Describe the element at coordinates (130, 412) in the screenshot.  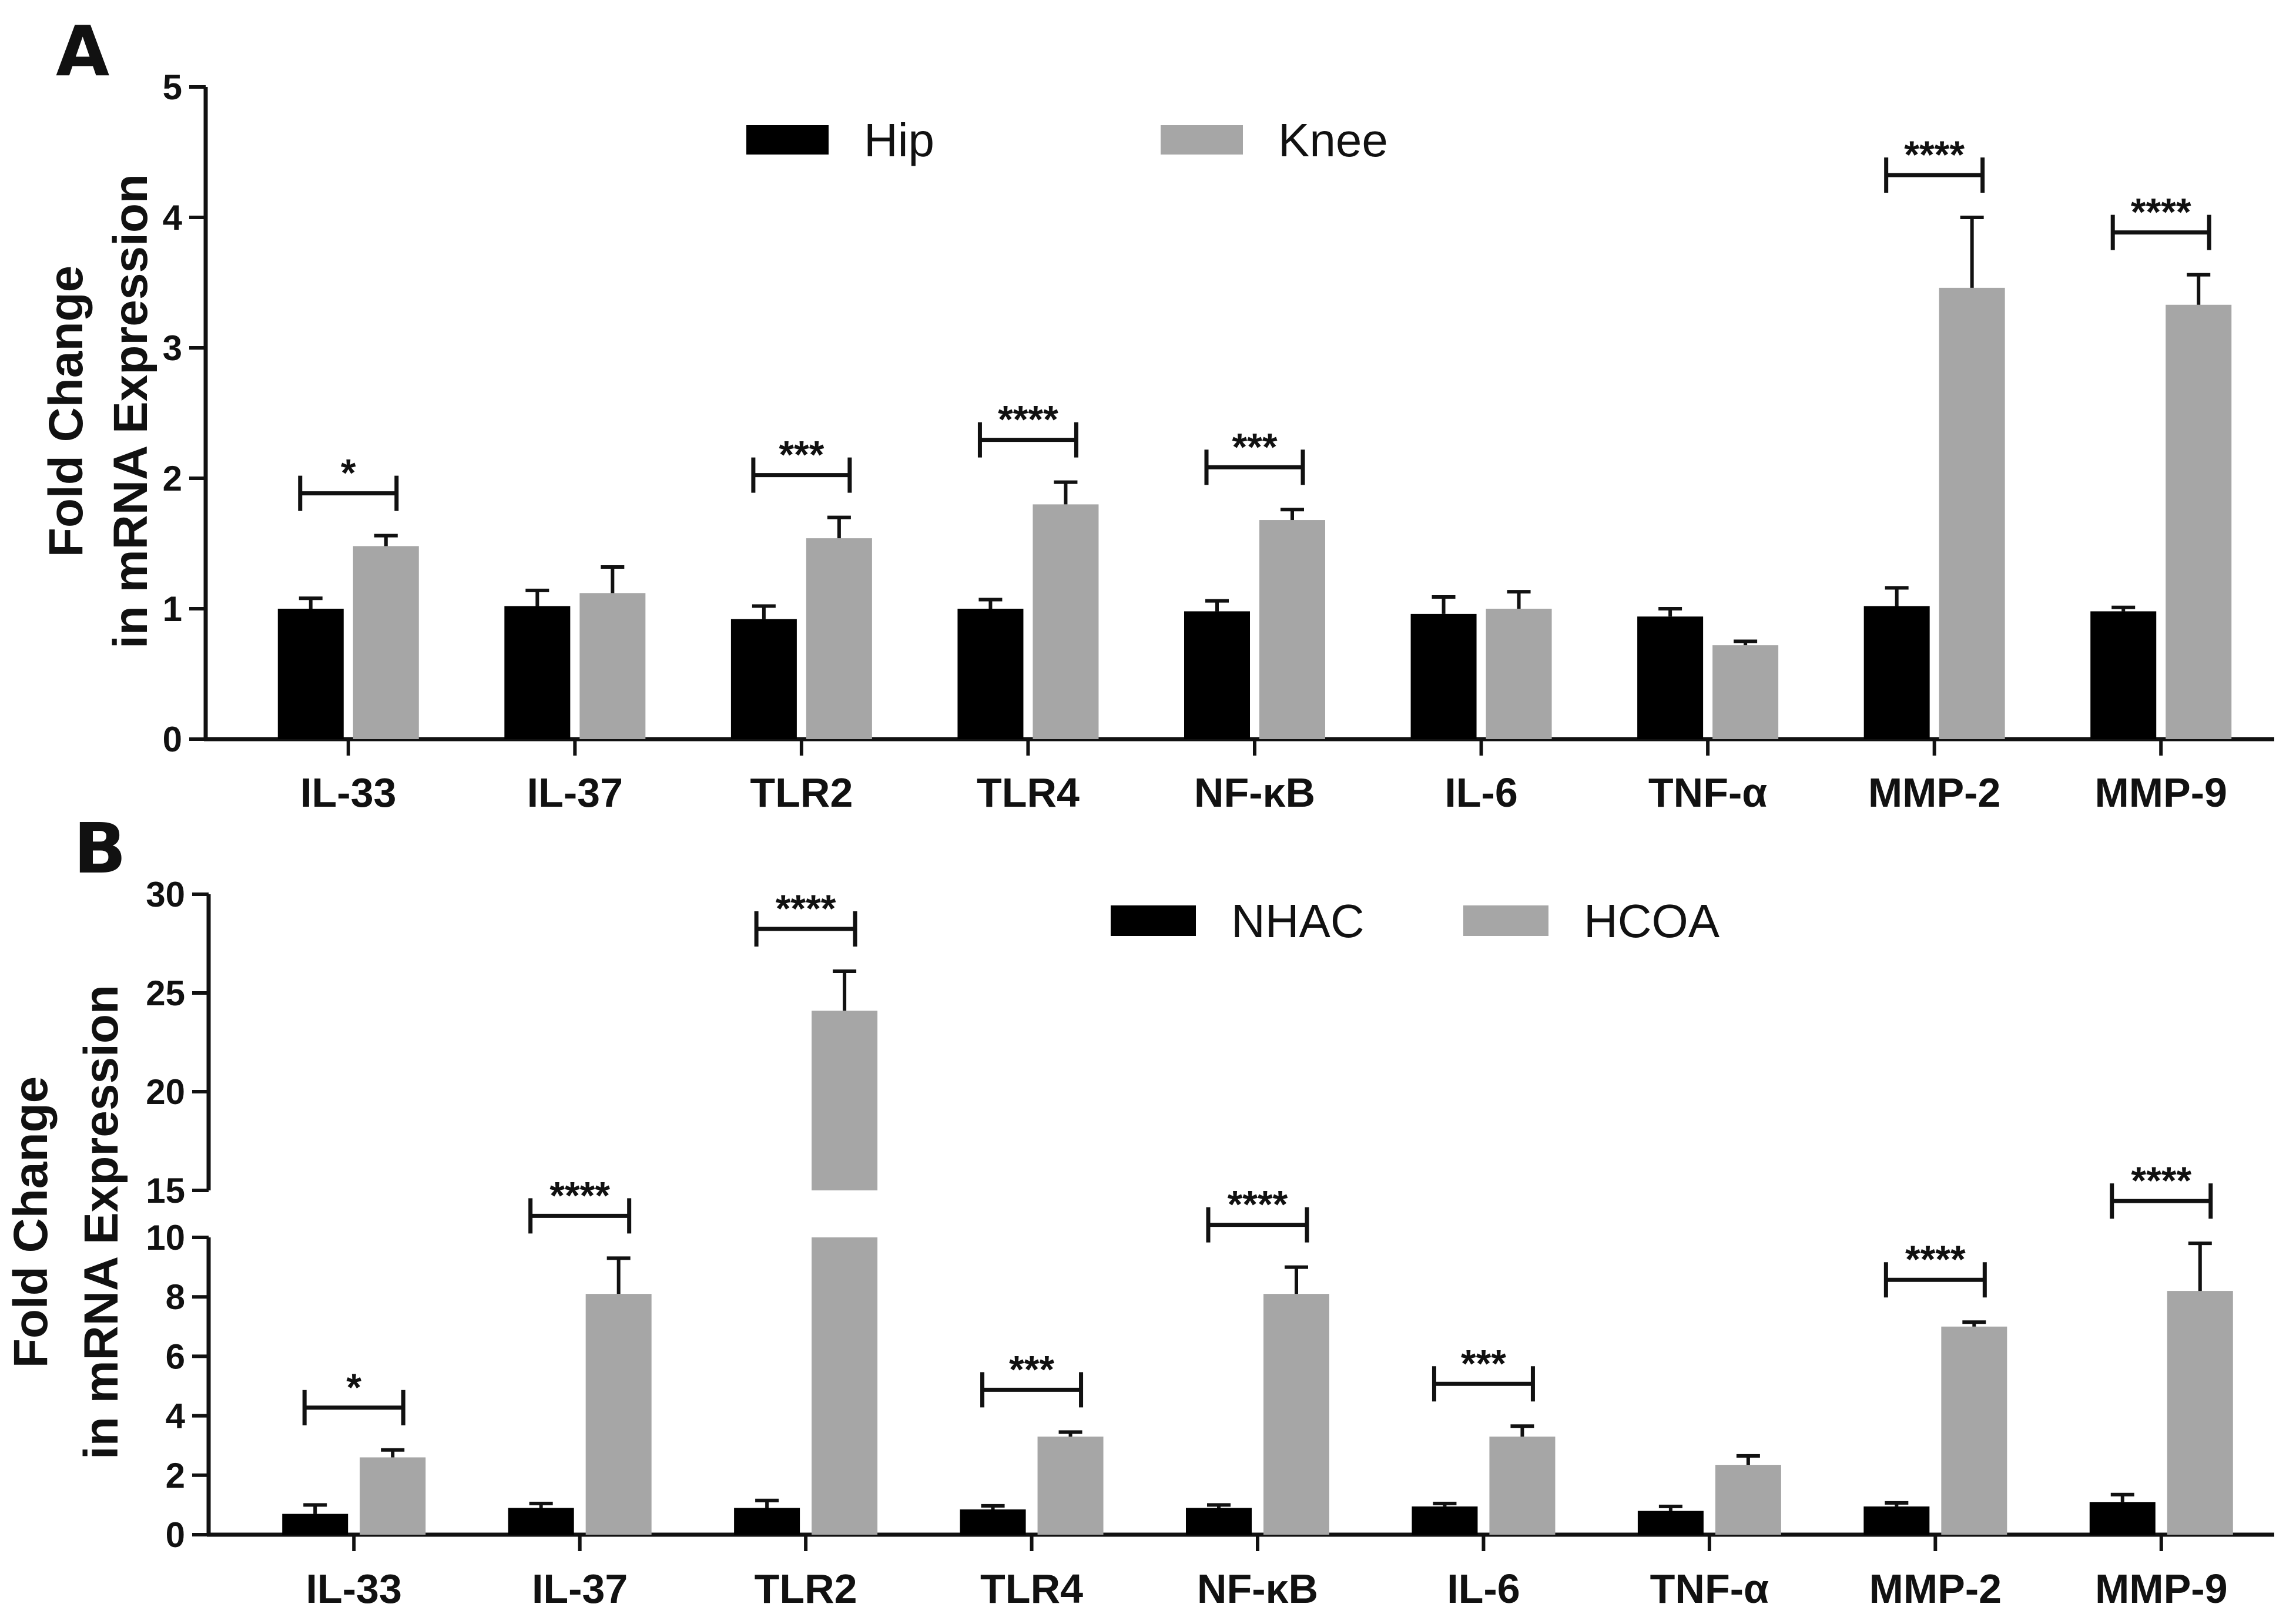
I see `panel-a-ylabel-line2: in mRNA Expression` at that location.